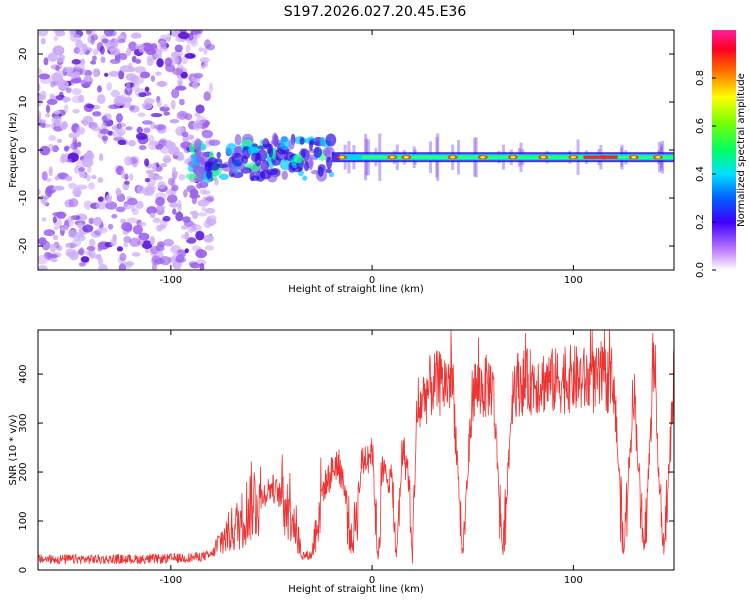  What do you see at coordinates (23, 102) in the screenshot?
I see `y-tick-label: 10` at bounding box center [23, 102].